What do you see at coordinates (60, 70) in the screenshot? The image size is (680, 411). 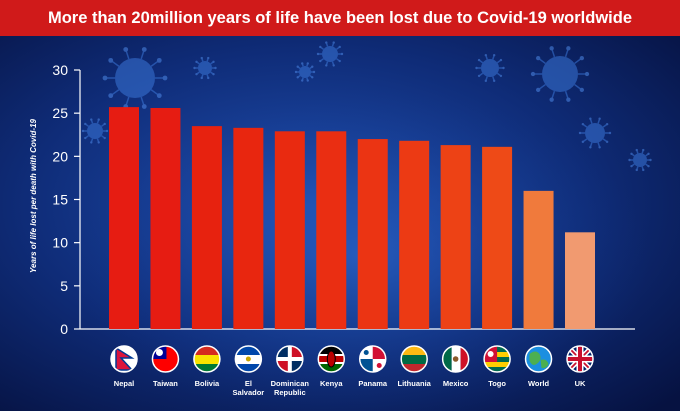 I see `y-tick-label: 30` at bounding box center [60, 70].